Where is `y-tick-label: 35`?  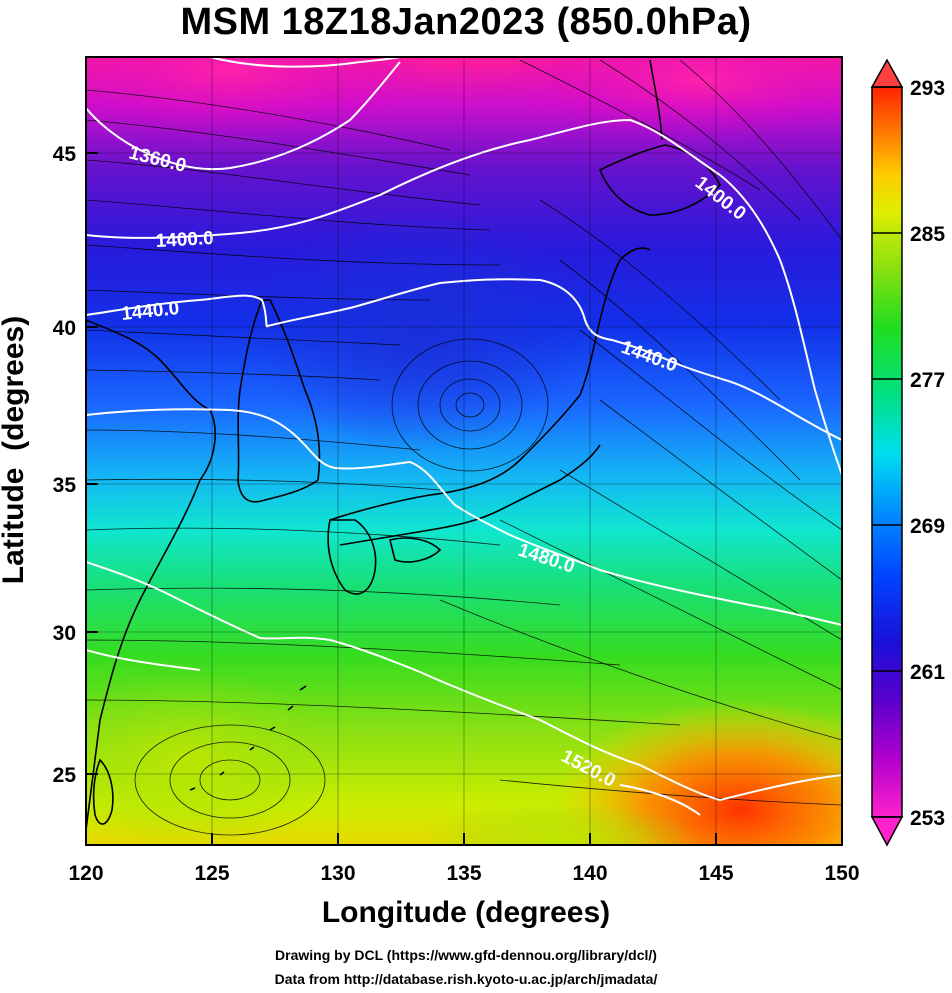
y-tick-label: 35 is located at coordinates (65, 485).